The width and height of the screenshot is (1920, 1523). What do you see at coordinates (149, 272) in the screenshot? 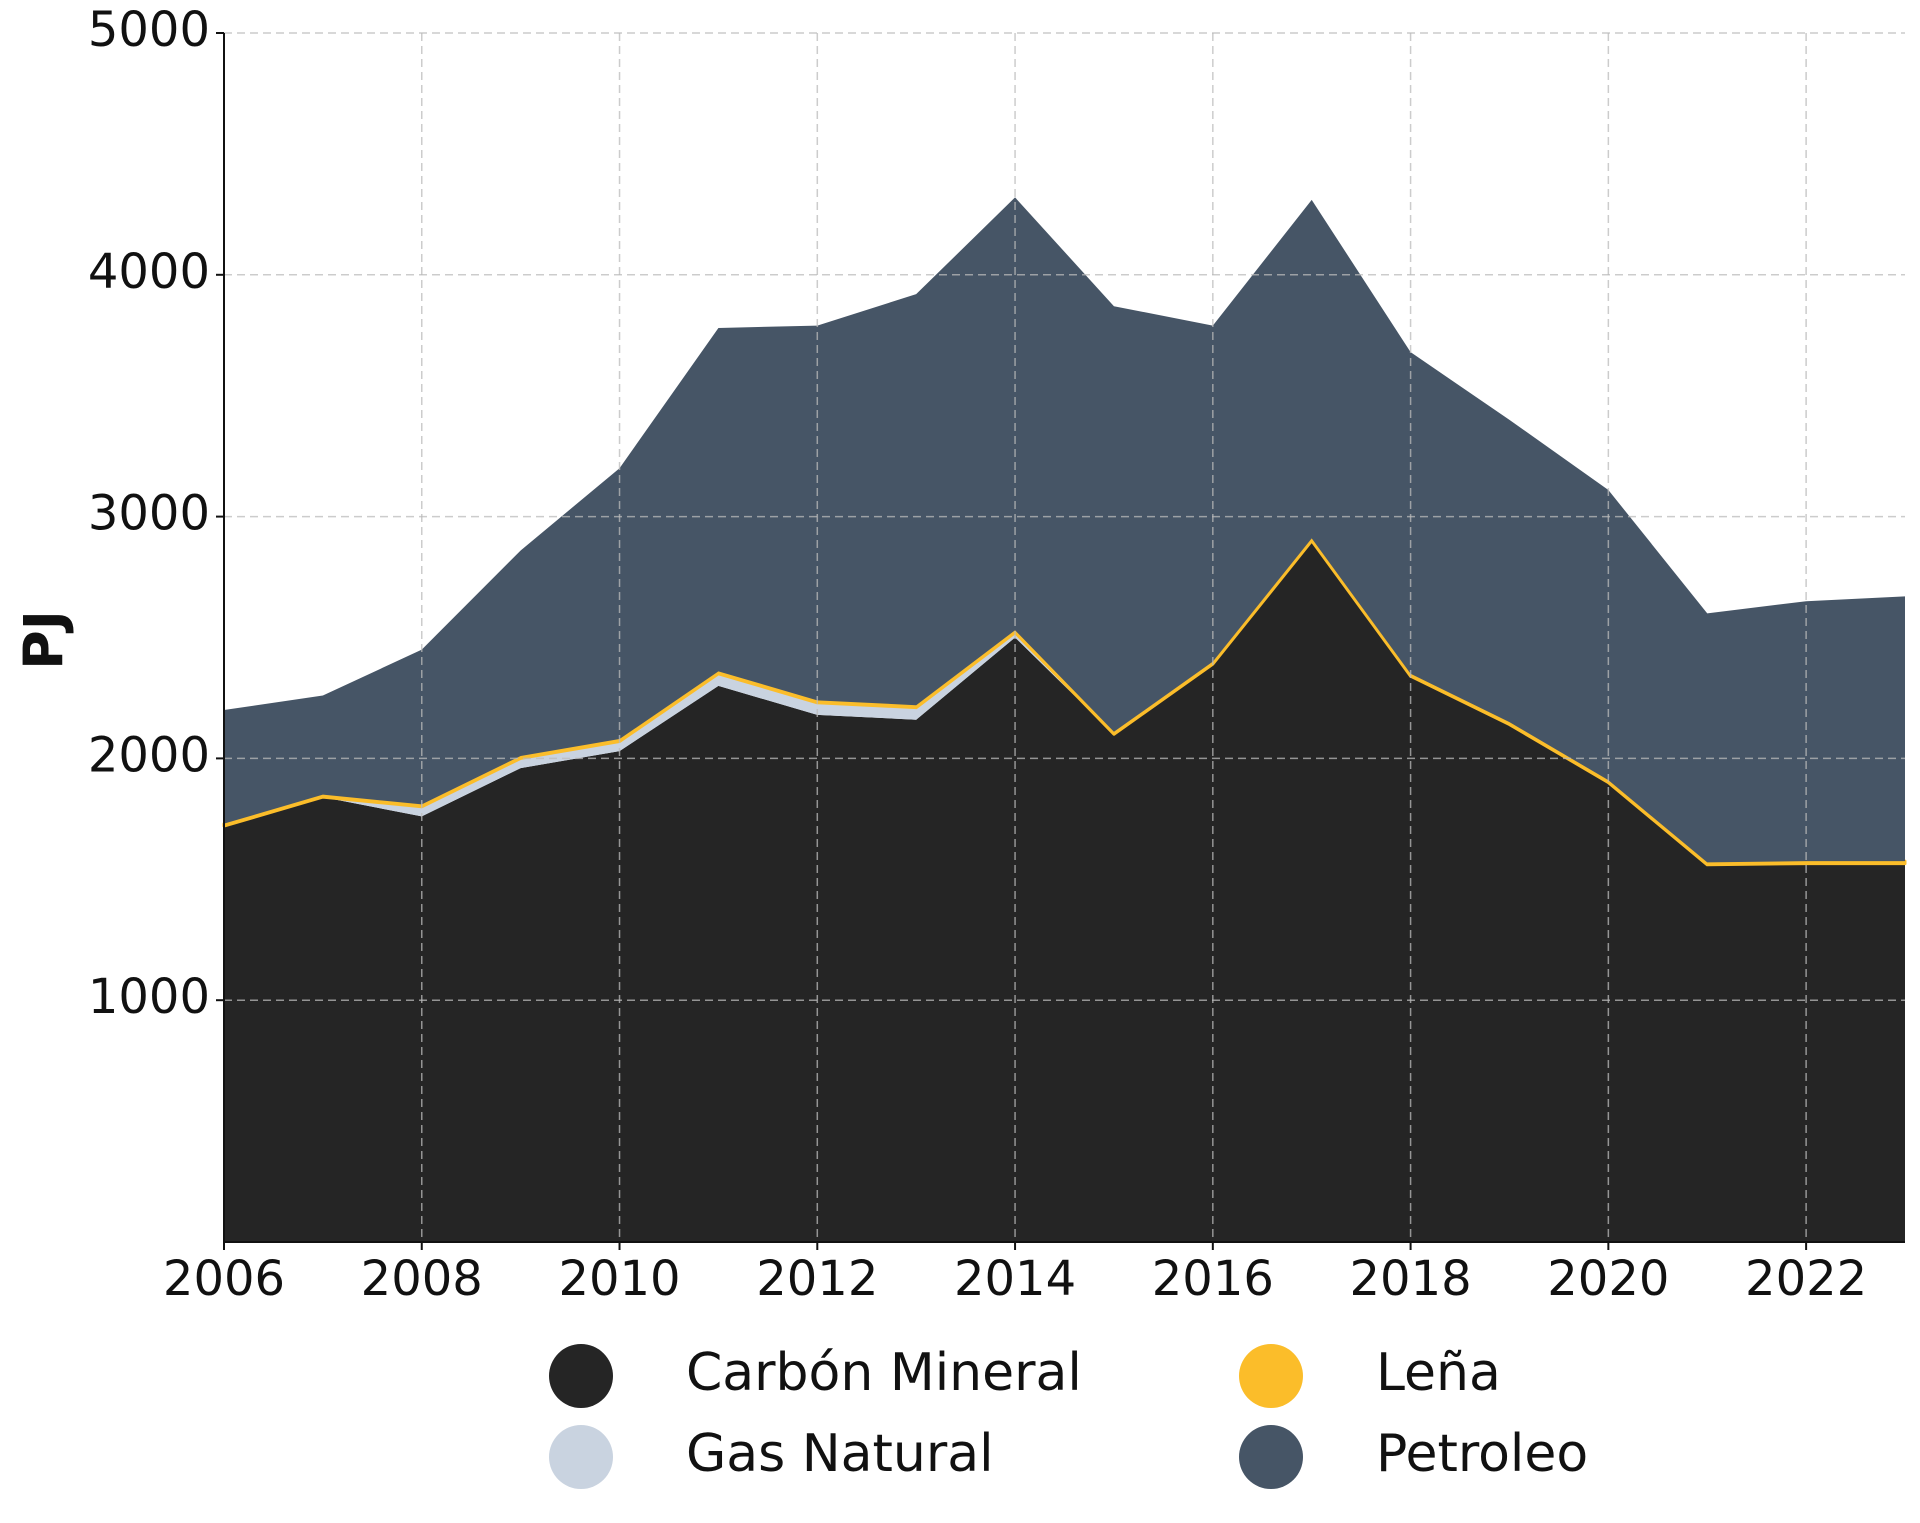
I see `y-tick-label: 4000` at bounding box center [149, 272].